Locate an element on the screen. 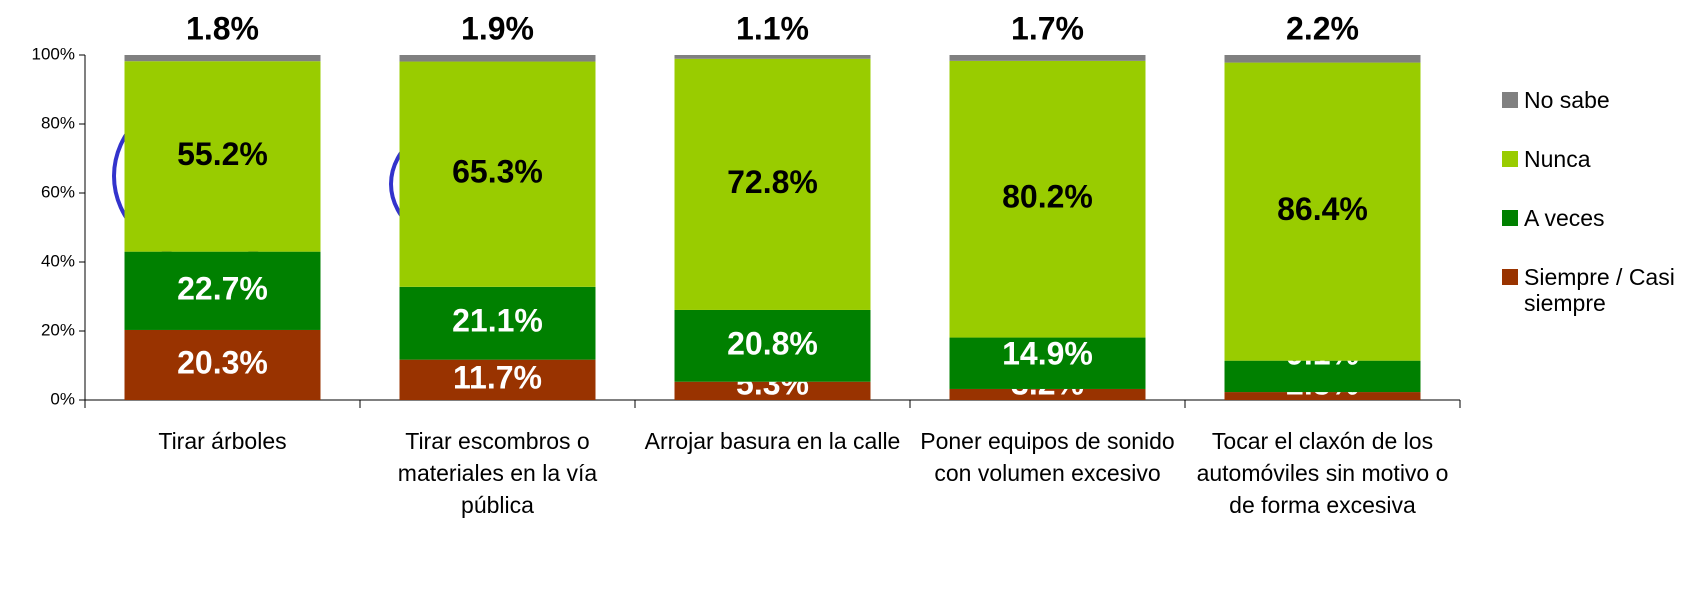 The height and width of the screenshot is (605, 1700). value-label: 65.3% is located at coordinates (497, 172).